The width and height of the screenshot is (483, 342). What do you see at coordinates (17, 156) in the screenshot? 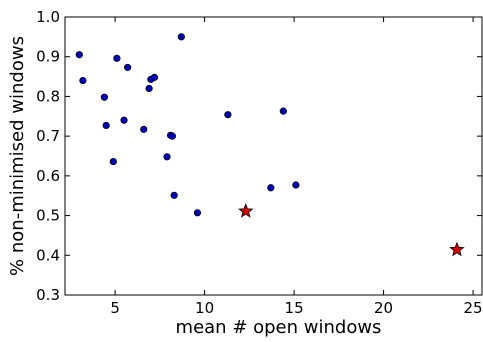
I see `y-axis-title: % non-minimised windows` at bounding box center [17, 156].